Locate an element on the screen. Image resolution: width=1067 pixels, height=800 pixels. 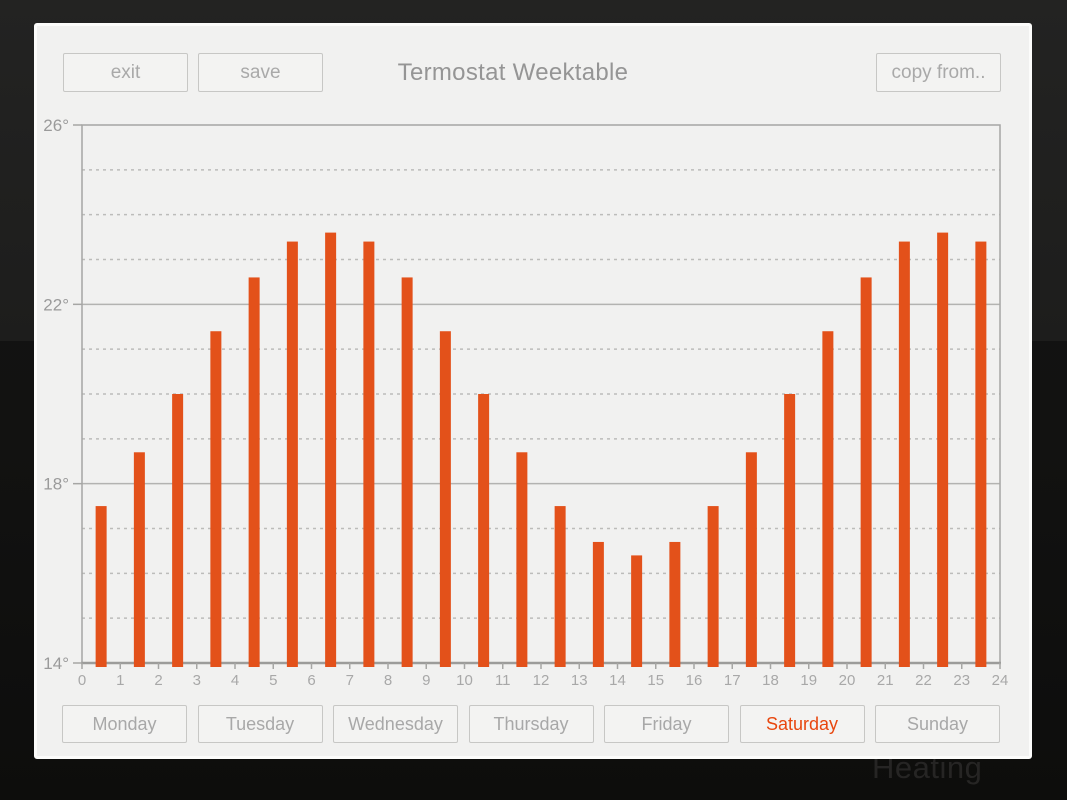
x-axis-label: 2 is located at coordinates (158, 680).